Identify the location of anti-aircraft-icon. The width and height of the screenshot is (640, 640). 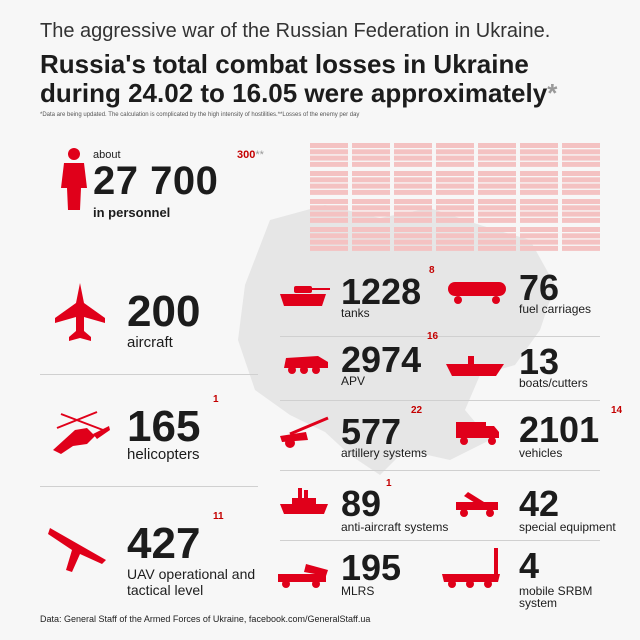
(304, 501).